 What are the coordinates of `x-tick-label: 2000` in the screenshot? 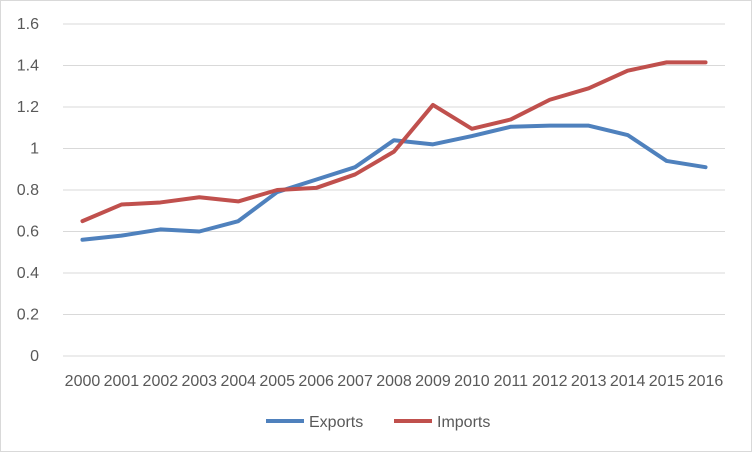 It's located at (83, 381).